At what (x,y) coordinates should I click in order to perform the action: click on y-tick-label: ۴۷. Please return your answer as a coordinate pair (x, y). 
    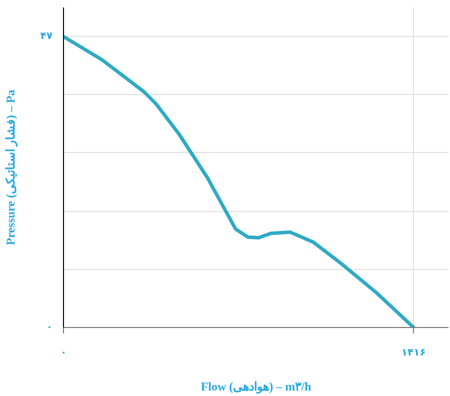
    Looking at the image, I should click on (46, 36).